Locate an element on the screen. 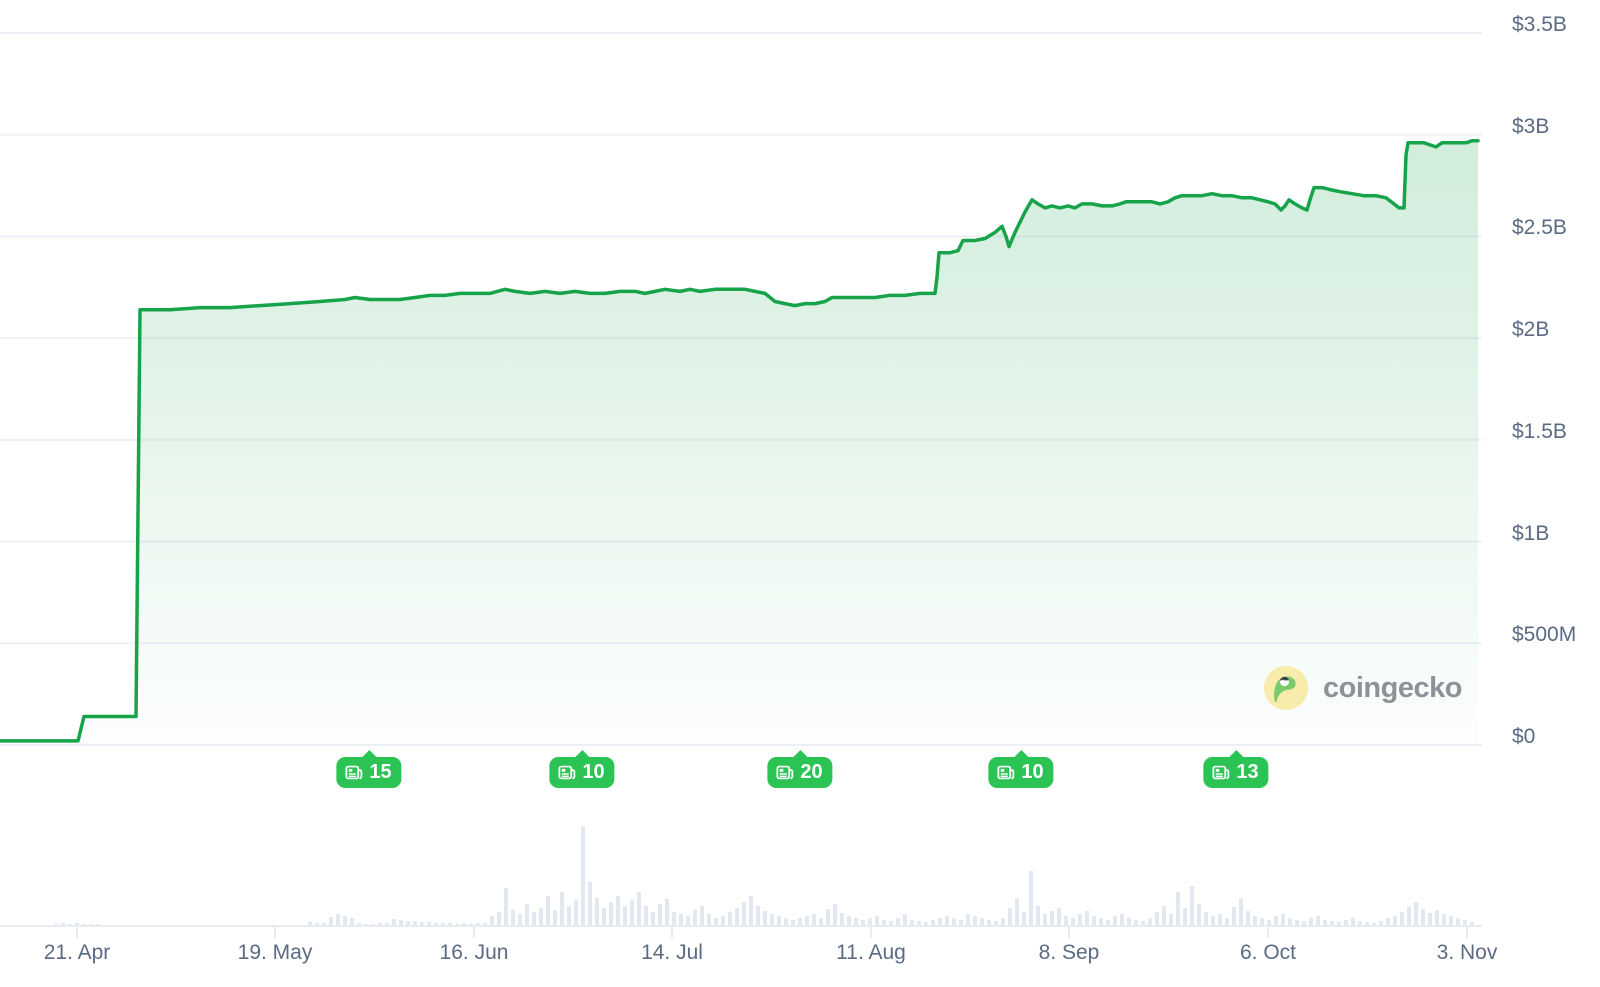 This screenshot has height=987, width=1600. y-axis-tick-label: $0 is located at coordinates (1524, 736).